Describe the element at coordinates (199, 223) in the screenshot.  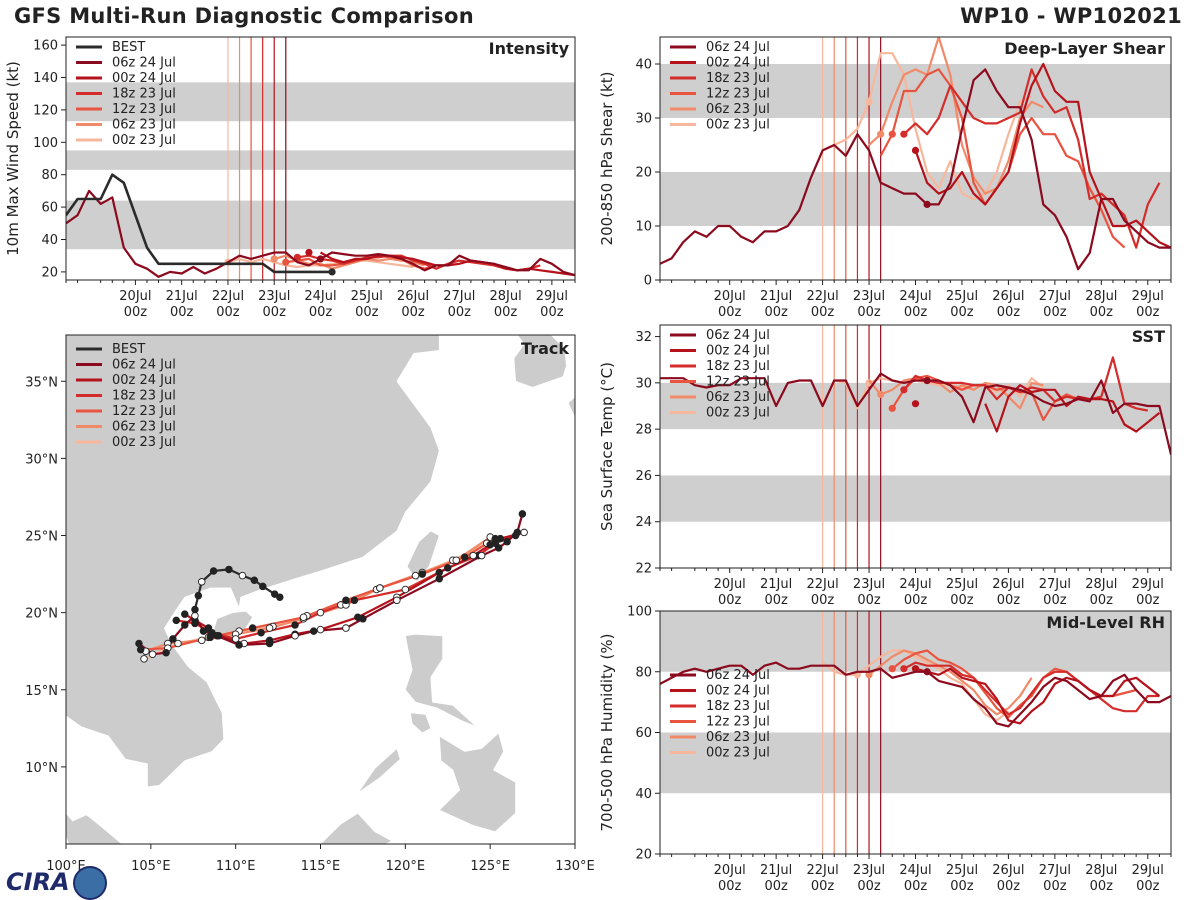
I see `series-line-best` at that location.